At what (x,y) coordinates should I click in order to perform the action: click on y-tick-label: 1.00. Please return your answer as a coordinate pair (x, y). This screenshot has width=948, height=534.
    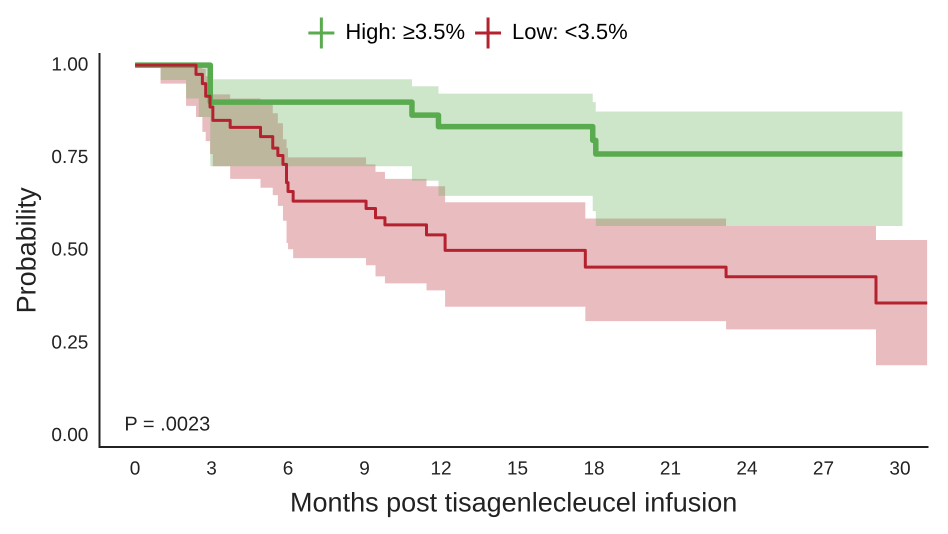
    Looking at the image, I should click on (69, 65).